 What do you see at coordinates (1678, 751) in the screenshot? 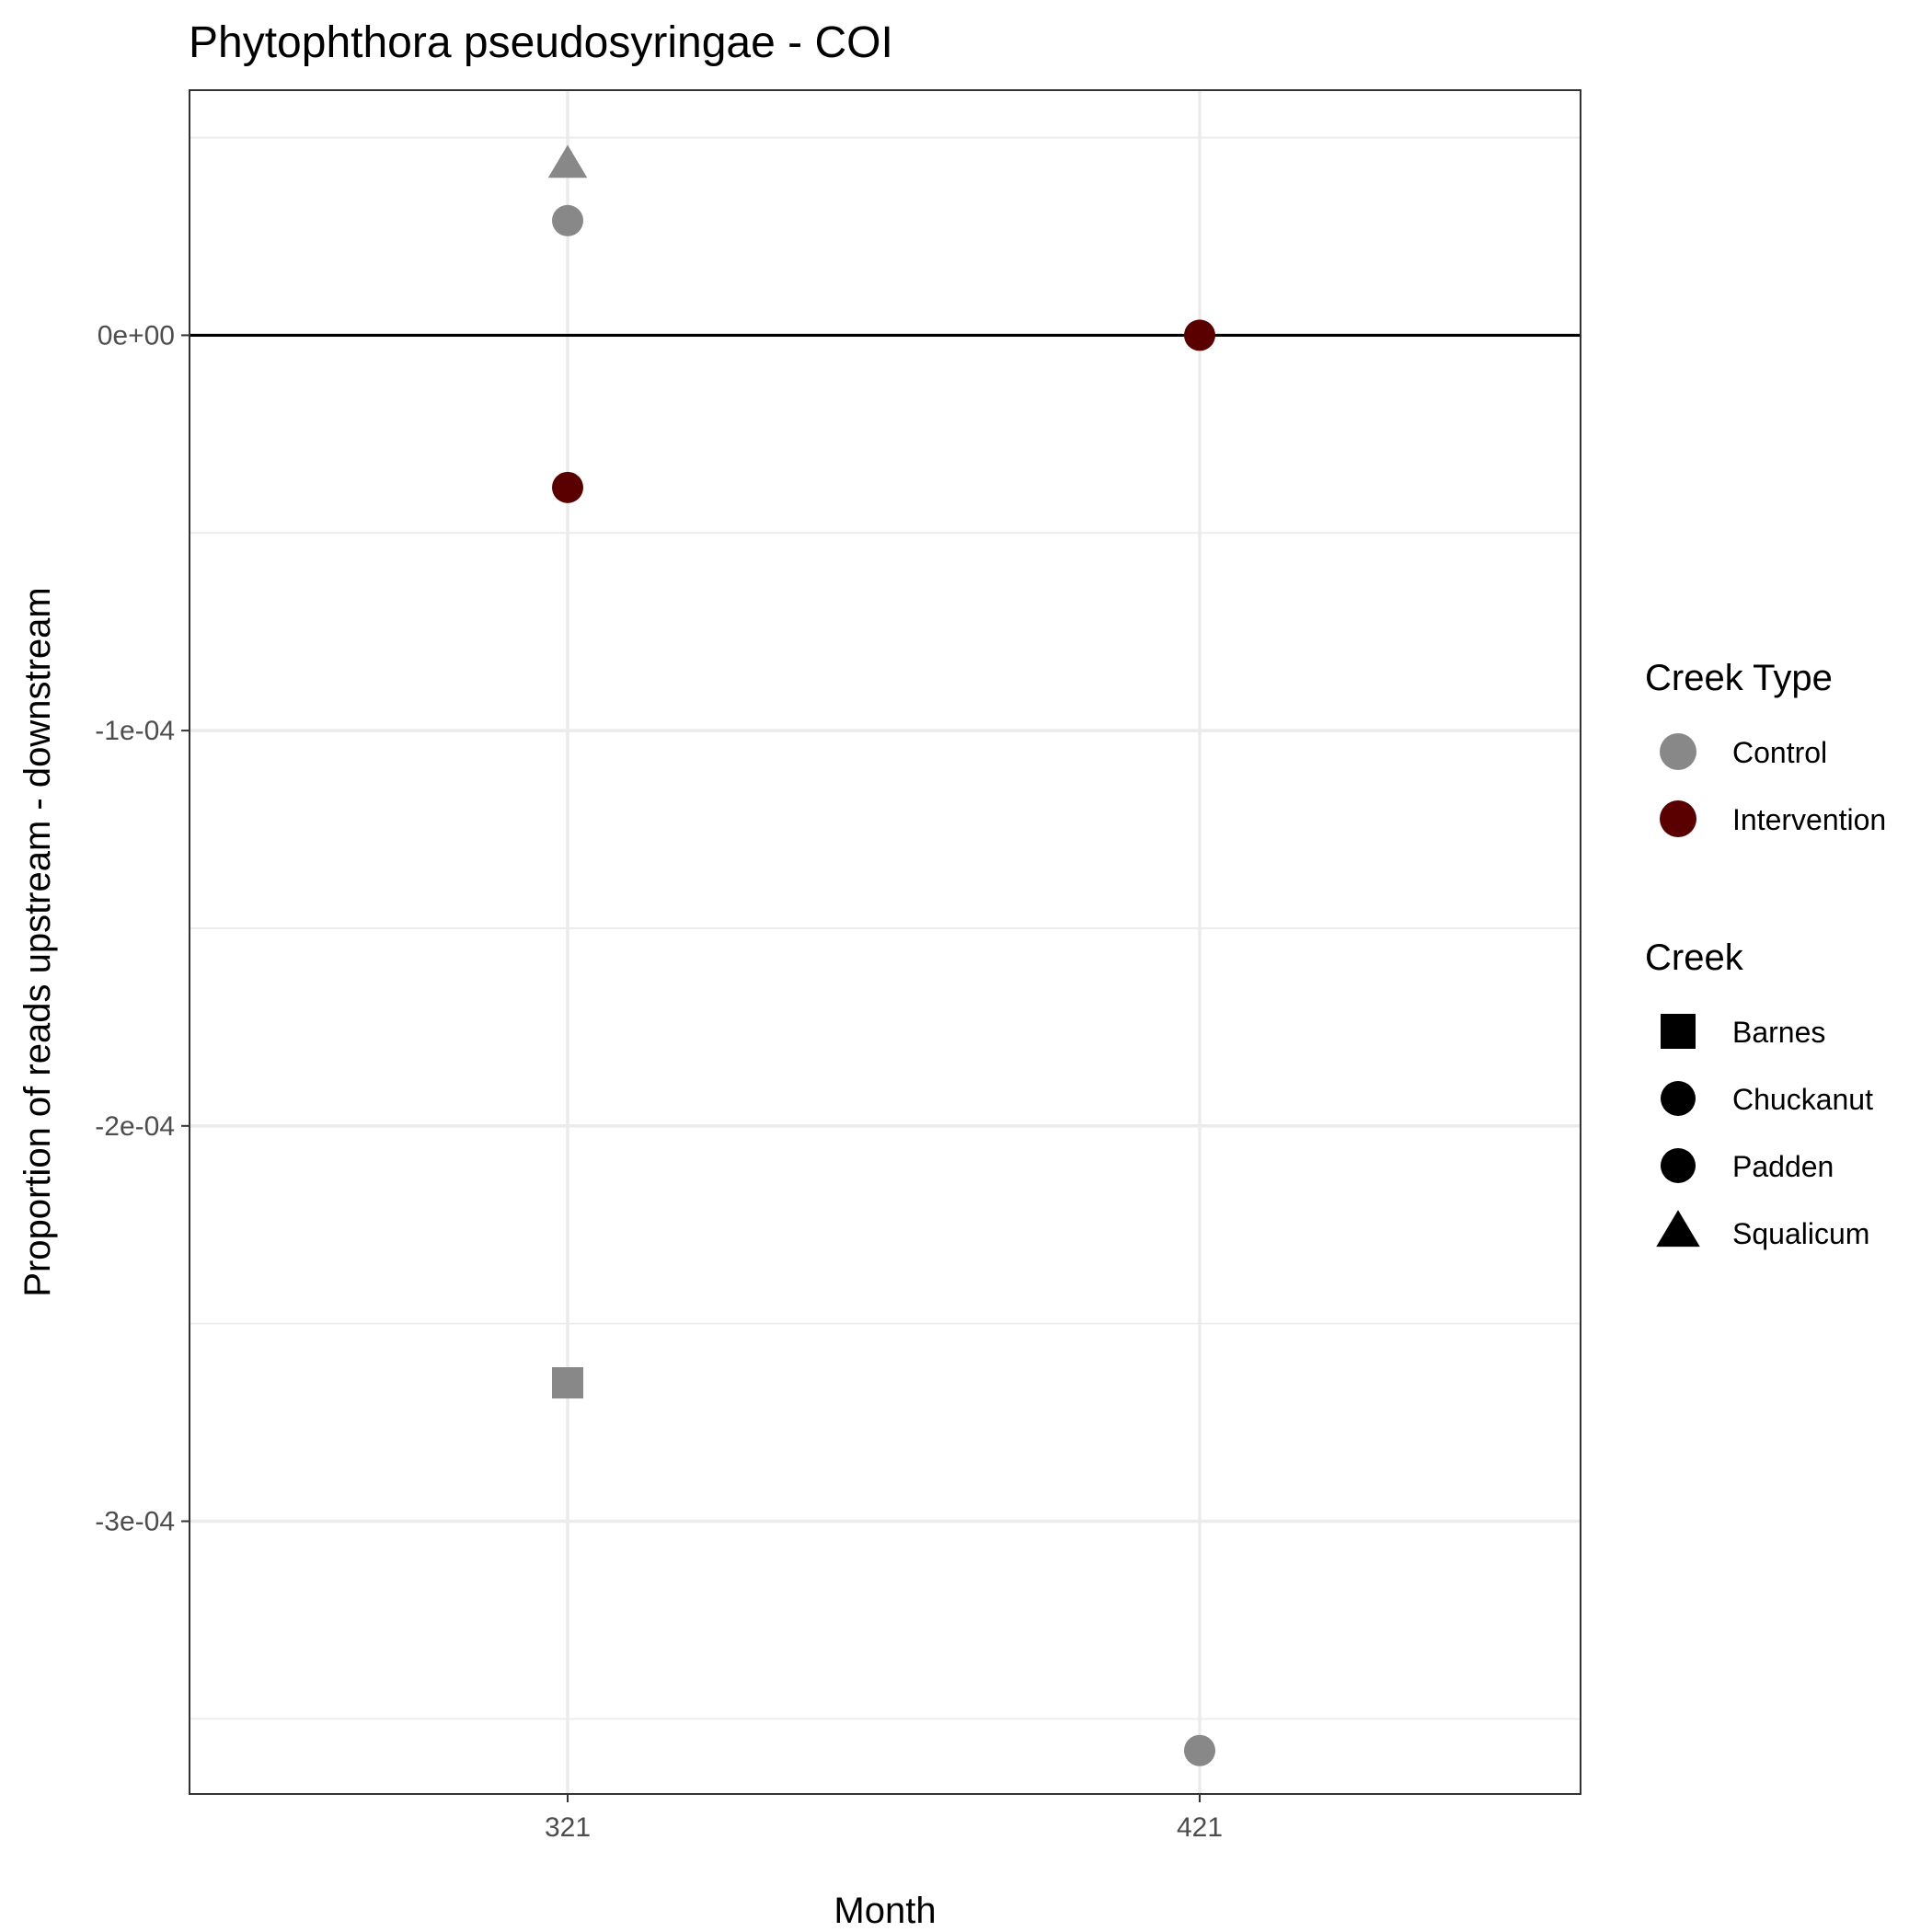
I see `legend-key-control` at bounding box center [1678, 751].